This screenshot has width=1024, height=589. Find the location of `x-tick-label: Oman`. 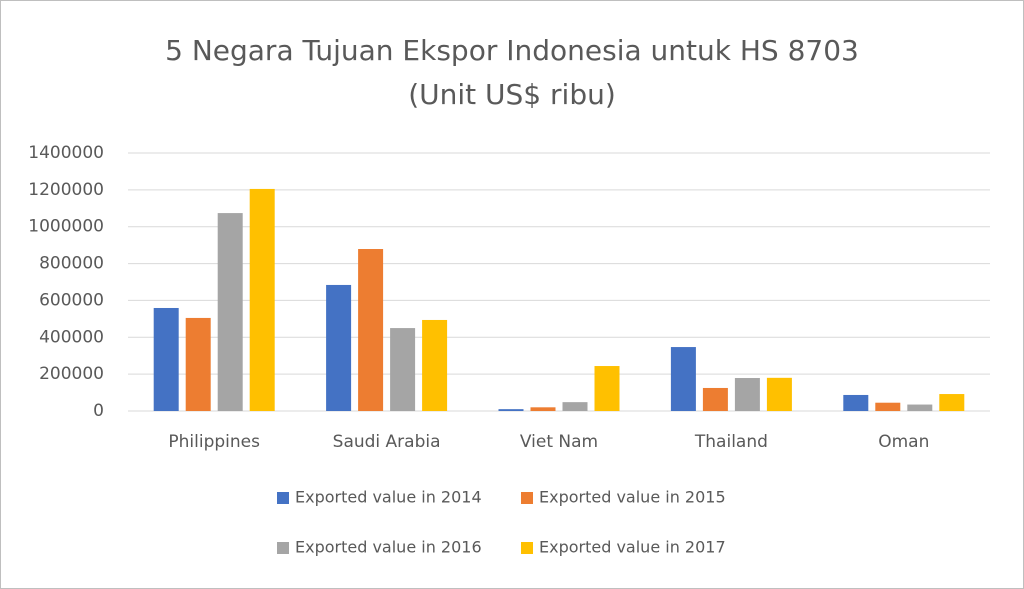

x-tick-label: Oman is located at coordinates (903, 442).